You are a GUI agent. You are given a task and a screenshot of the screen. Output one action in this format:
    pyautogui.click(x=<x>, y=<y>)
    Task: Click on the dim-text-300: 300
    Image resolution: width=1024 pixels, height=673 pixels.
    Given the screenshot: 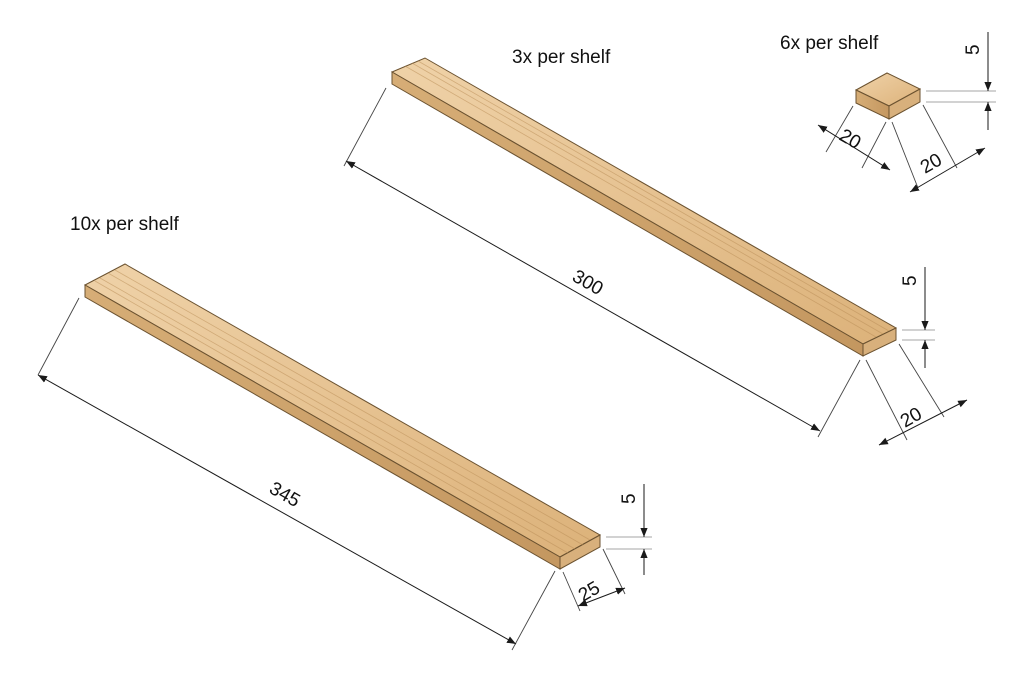 What is the action you would take?
    pyautogui.click(x=588, y=283)
    